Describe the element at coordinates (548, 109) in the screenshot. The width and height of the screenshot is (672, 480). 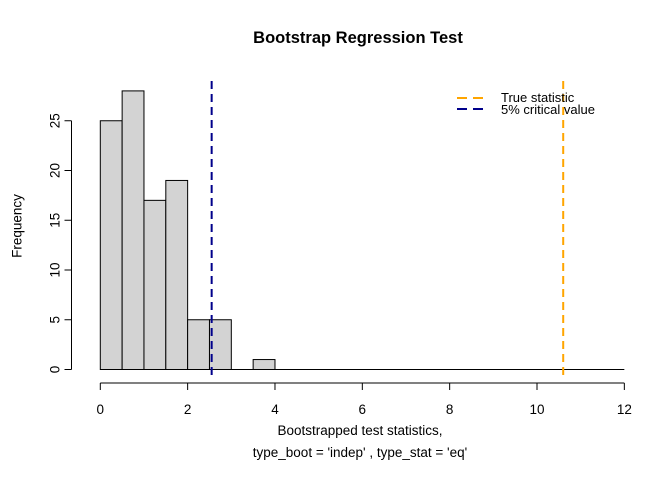
I see `legend-label-critical-value: 5% critical value` at that location.